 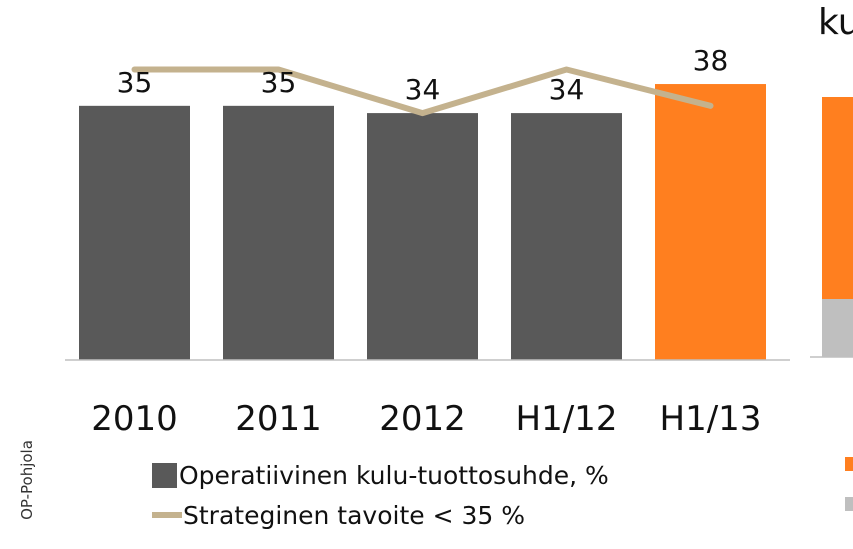 I want to click on target-line-group, so click(x=422, y=91).